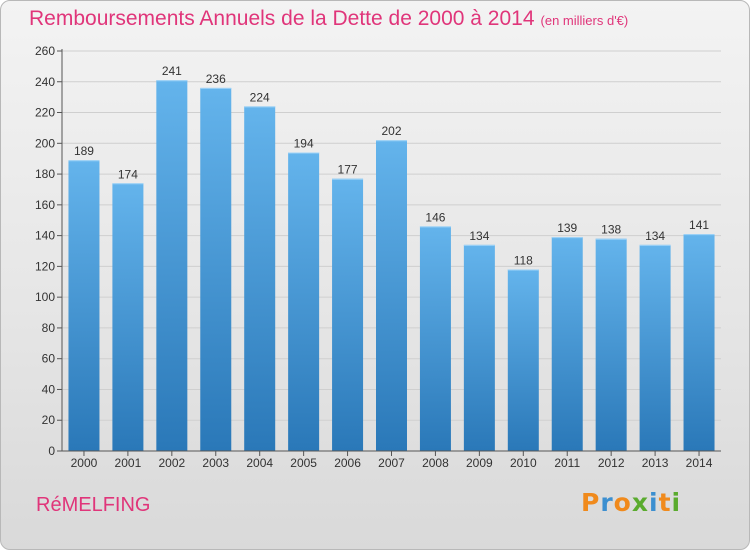  What do you see at coordinates (45, 236) in the screenshot?
I see `y-tick-label: 140` at bounding box center [45, 236].